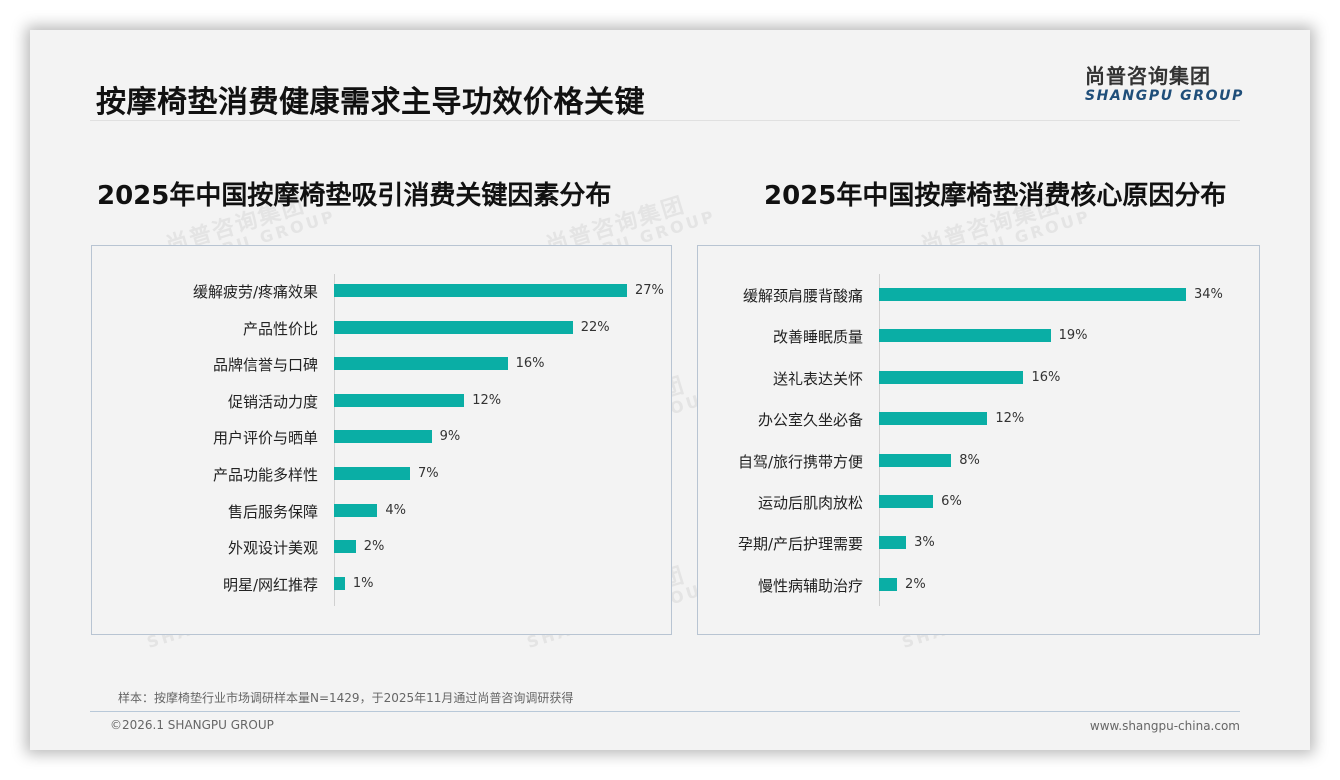 This screenshot has width=1340, height=780. What do you see at coordinates (665, 711) in the screenshot?
I see `footer-divider` at bounding box center [665, 711].